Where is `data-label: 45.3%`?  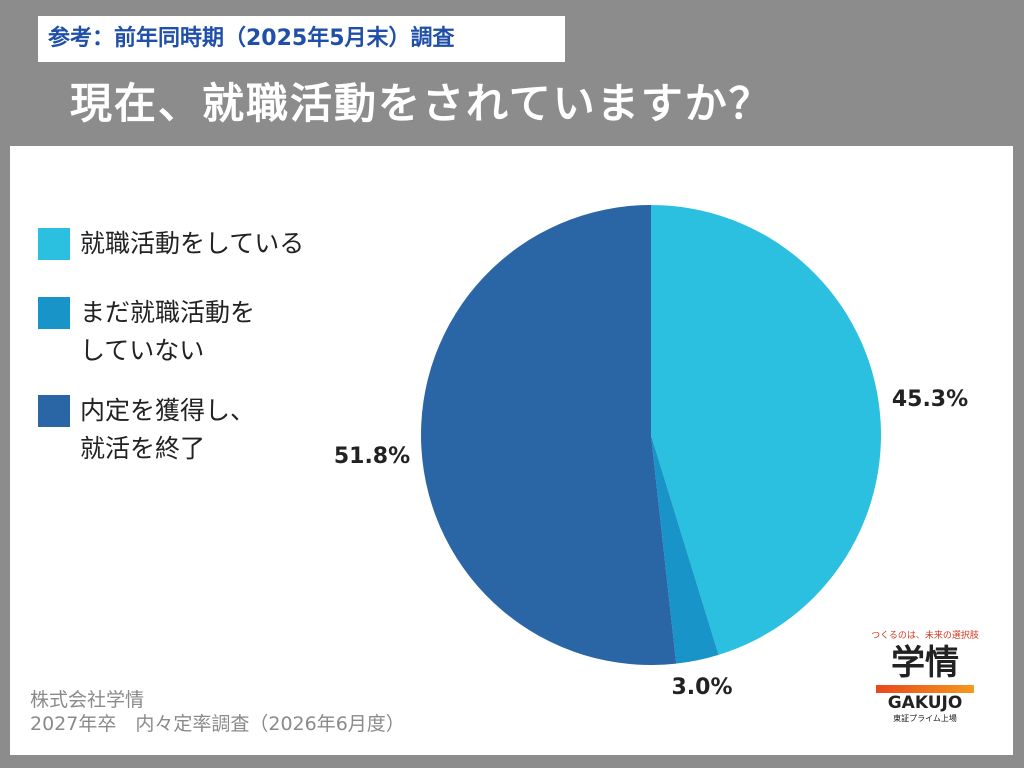
data-label: 45.3% is located at coordinates (930, 399).